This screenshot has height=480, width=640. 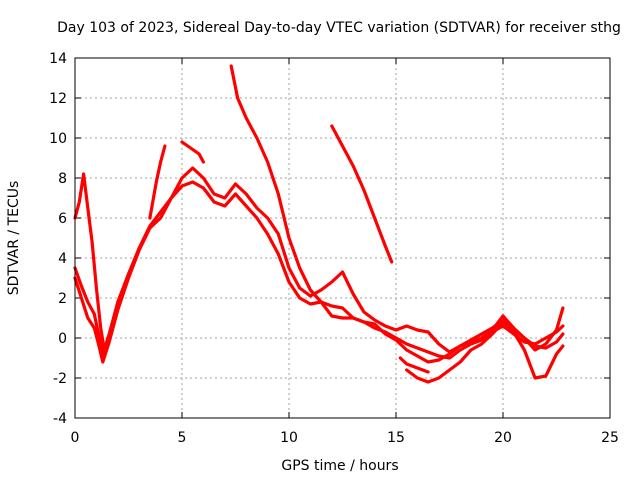 I want to click on y-tick-label: 12, so click(x=58, y=99).